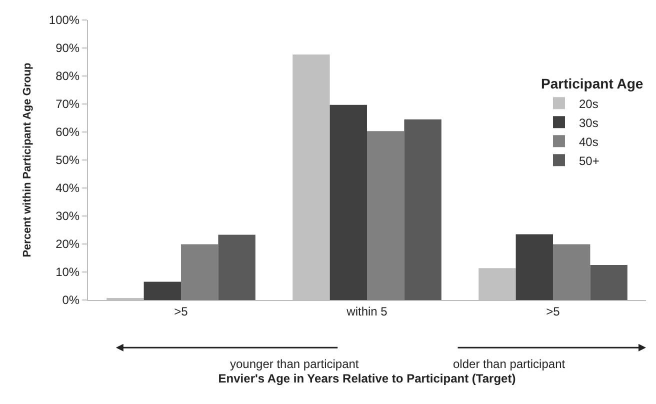  I want to click on y-tick-label: 0%, so click(71, 300).